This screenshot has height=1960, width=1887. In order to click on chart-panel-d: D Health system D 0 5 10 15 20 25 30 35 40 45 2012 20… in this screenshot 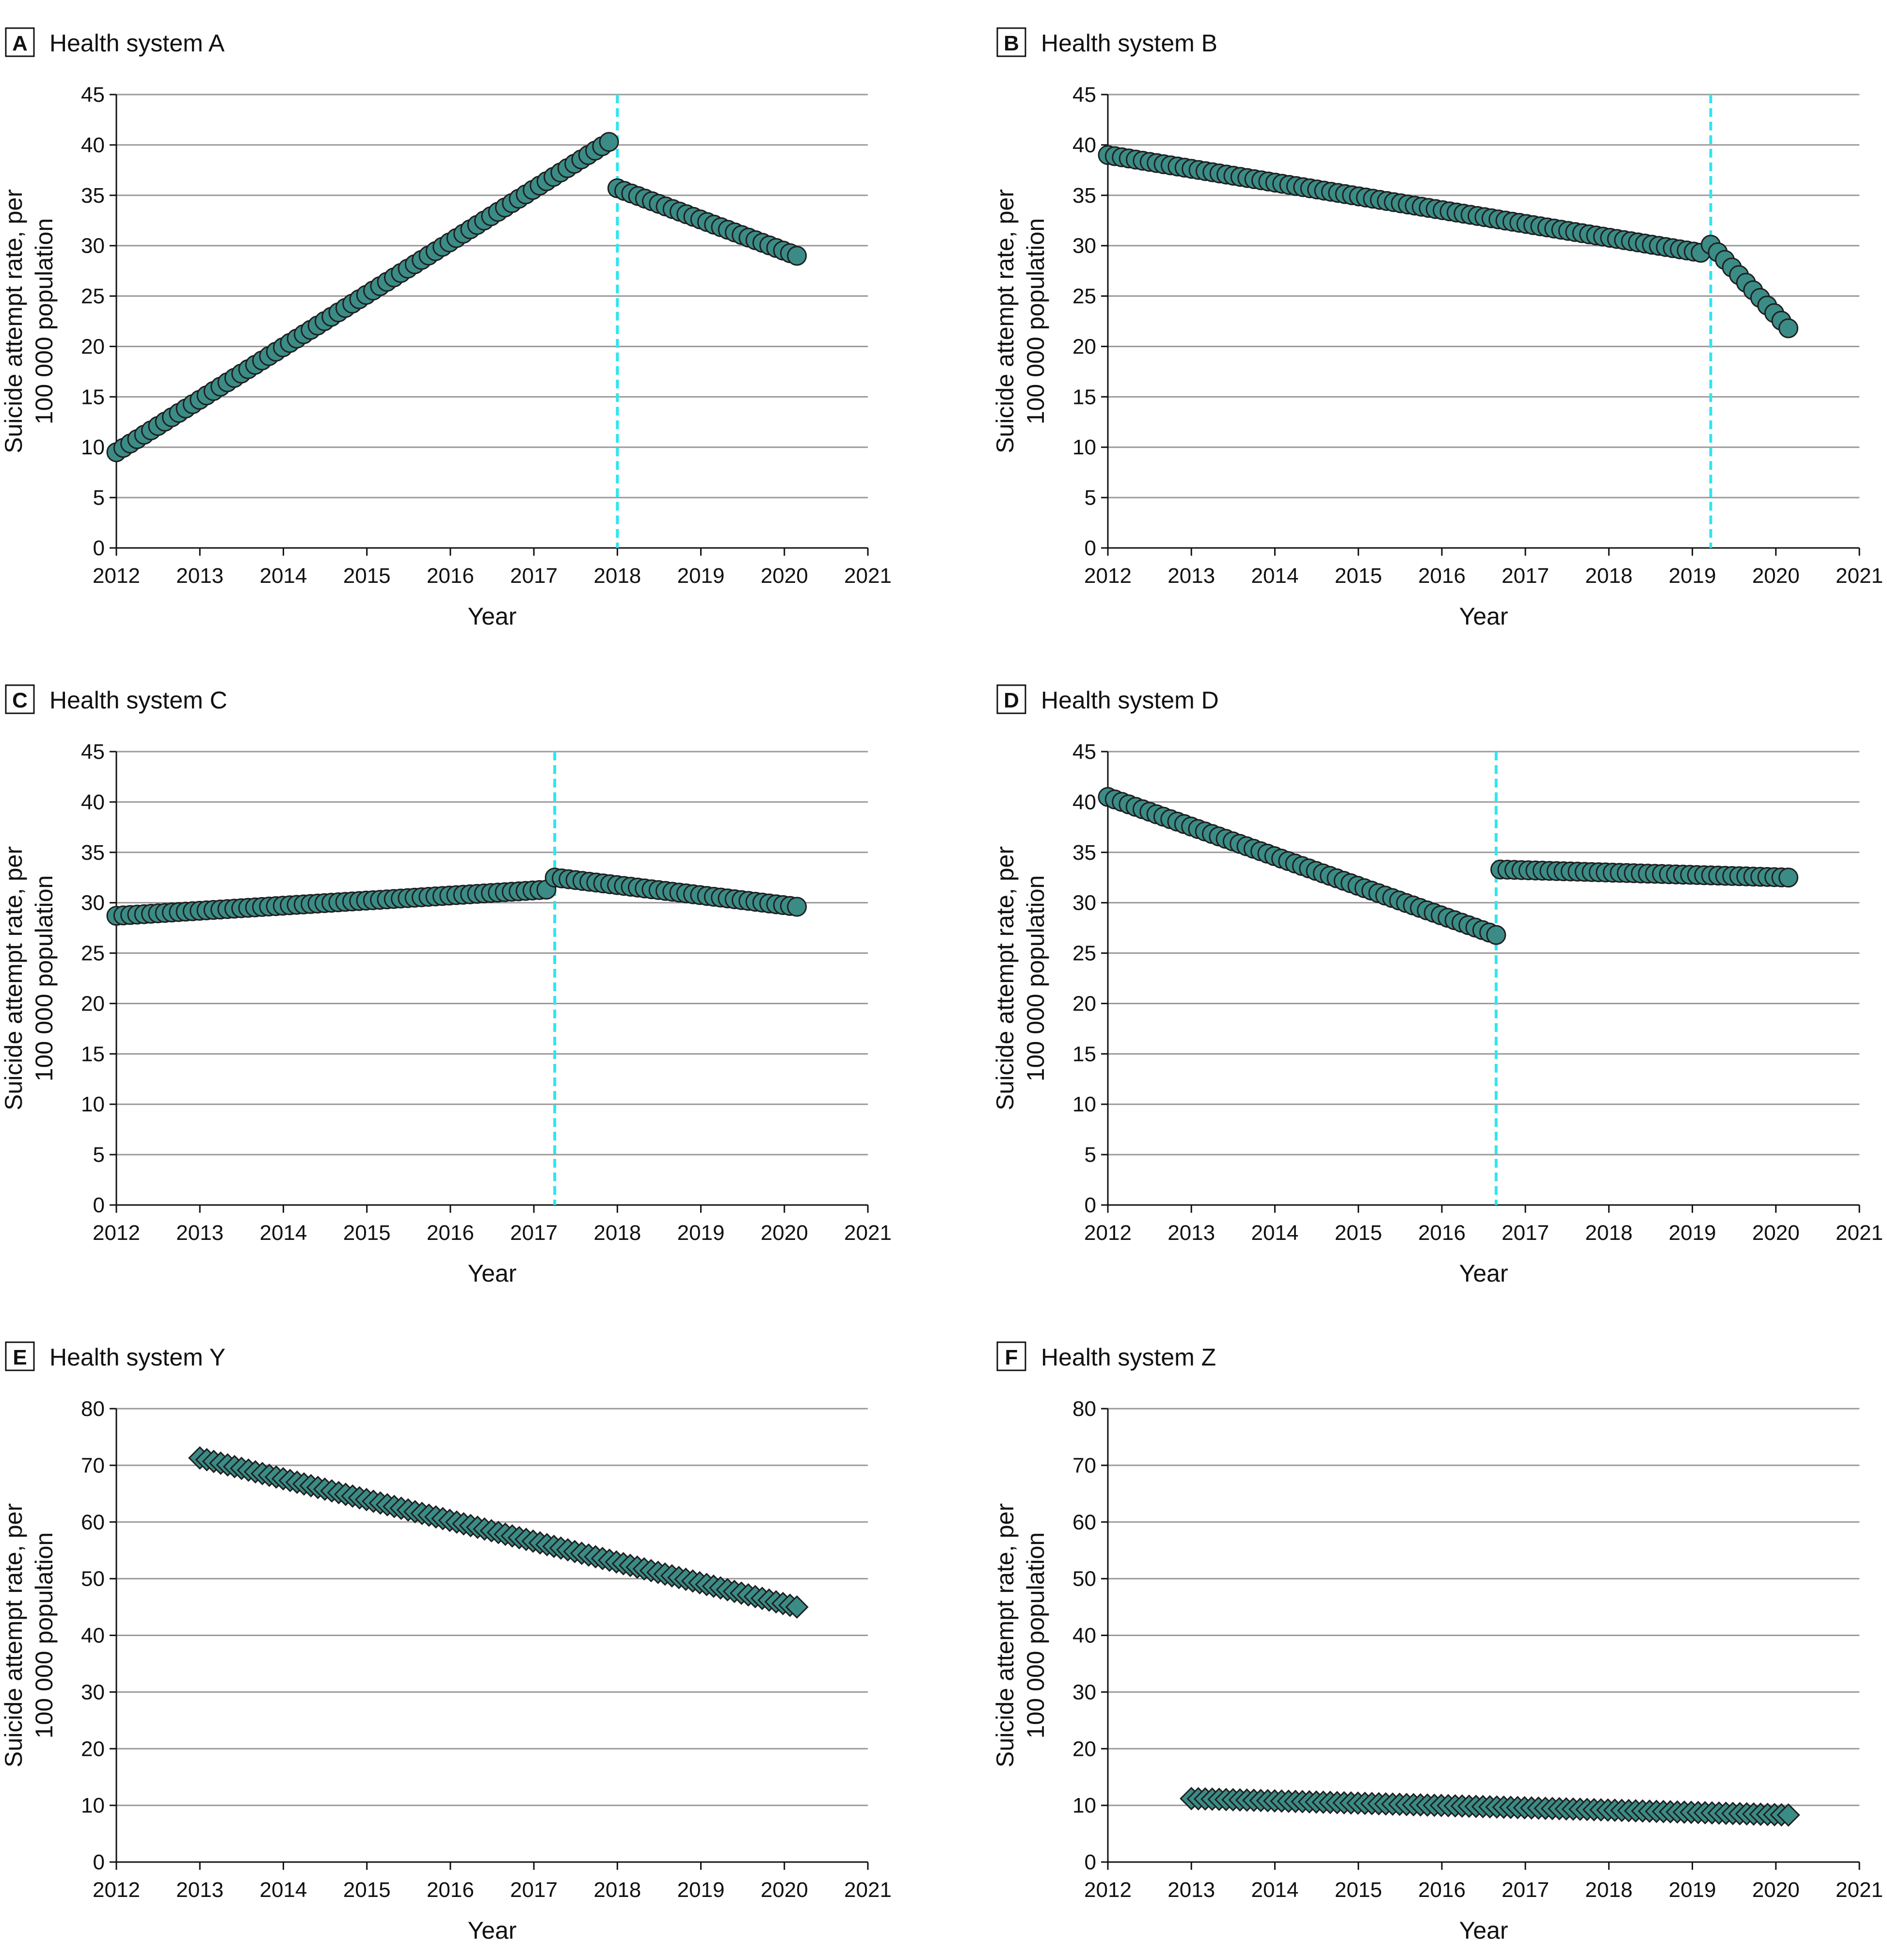, I will do `click(1437, 985)`.